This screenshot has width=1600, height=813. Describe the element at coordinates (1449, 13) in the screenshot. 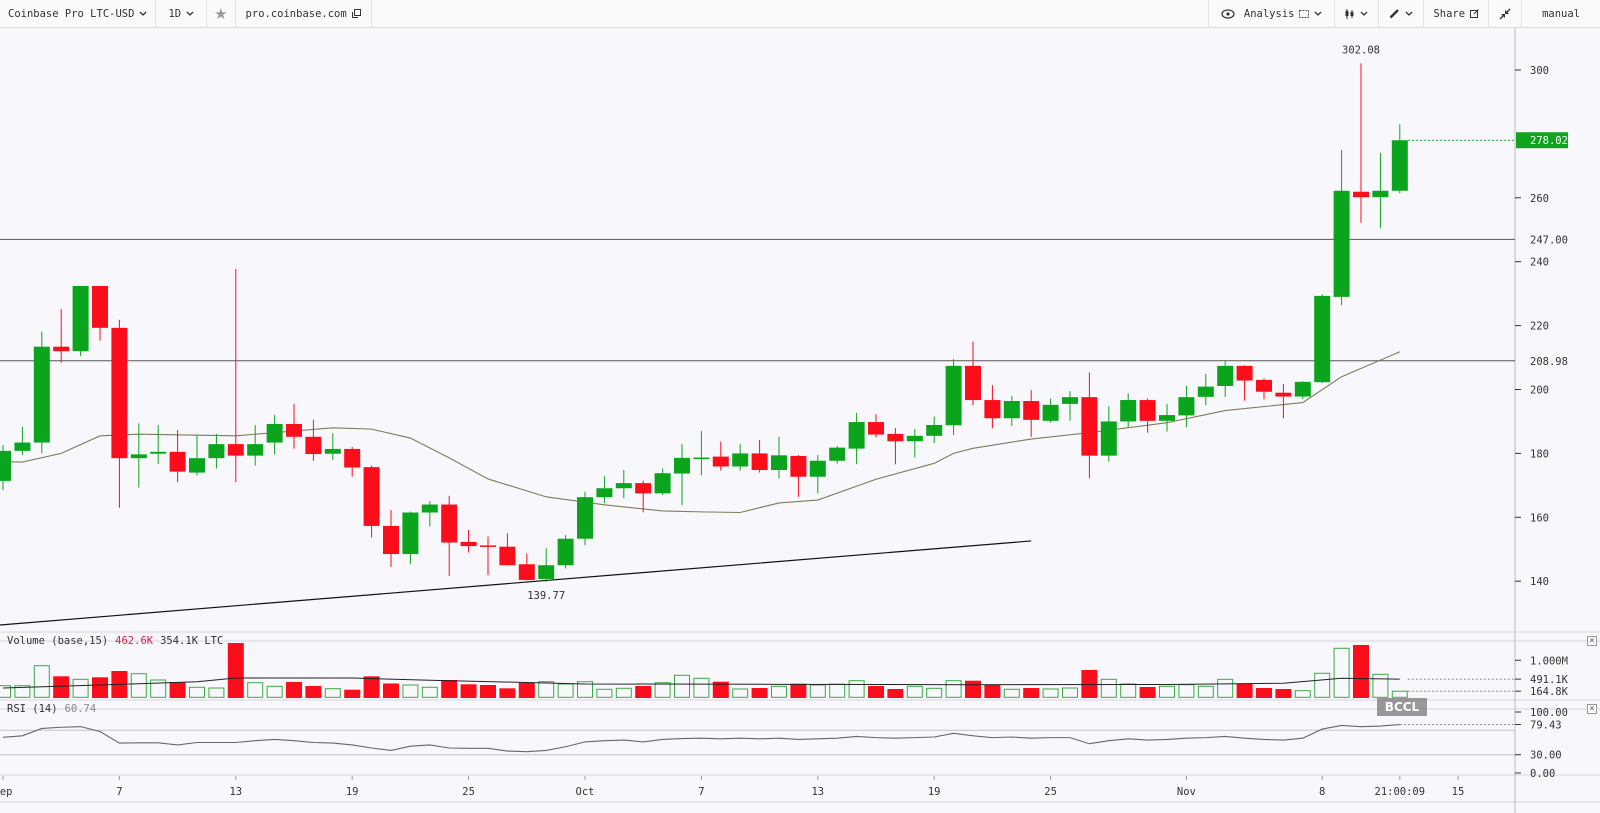

I see `share-label: Share` at that location.